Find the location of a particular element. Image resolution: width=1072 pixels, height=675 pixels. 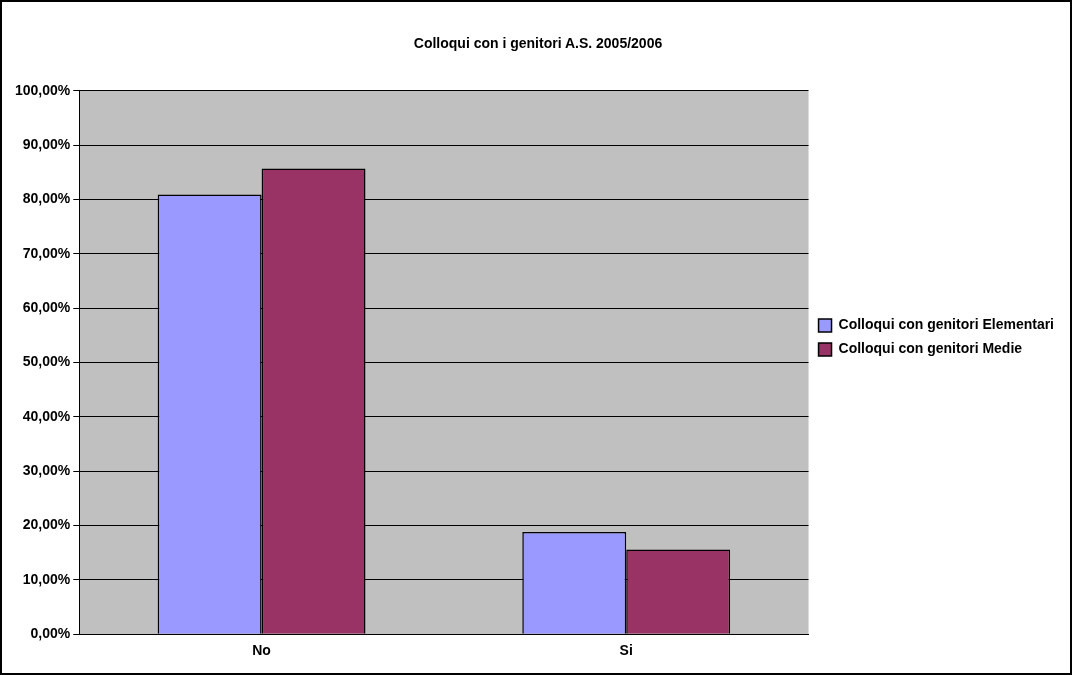

y-tick-label: 100,00% is located at coordinates (42, 89).